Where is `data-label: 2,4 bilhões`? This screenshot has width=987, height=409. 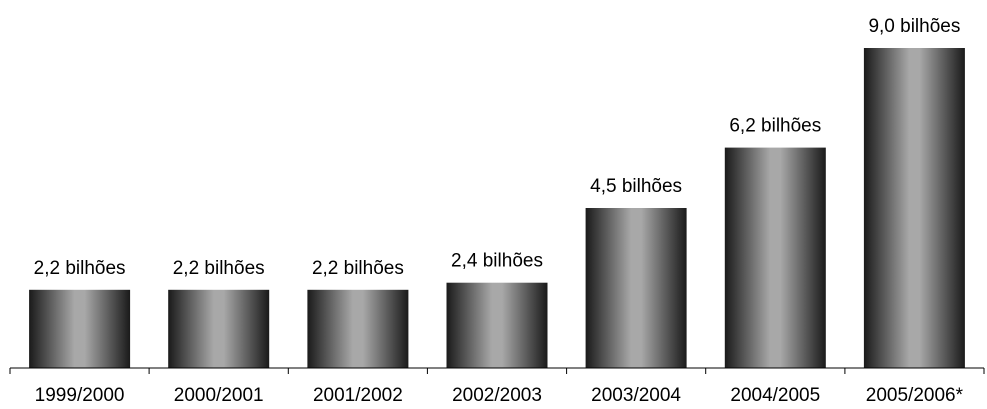
data-label: 2,4 bilhões is located at coordinates (497, 261).